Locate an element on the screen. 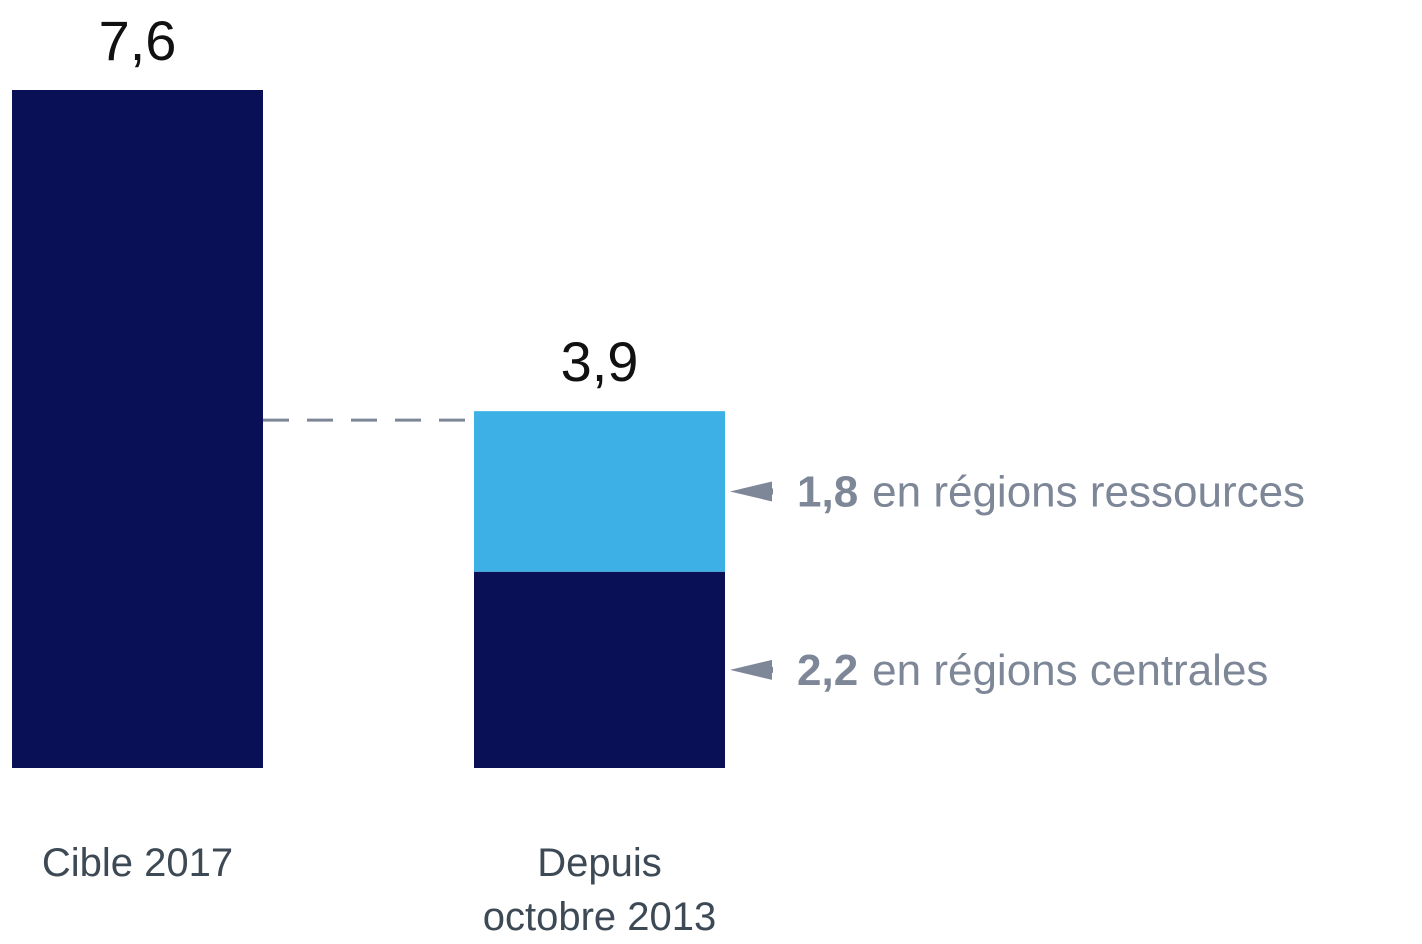 The image size is (1422, 944). annotation: 1,8 en régions ressources is located at coordinates (1051, 491).